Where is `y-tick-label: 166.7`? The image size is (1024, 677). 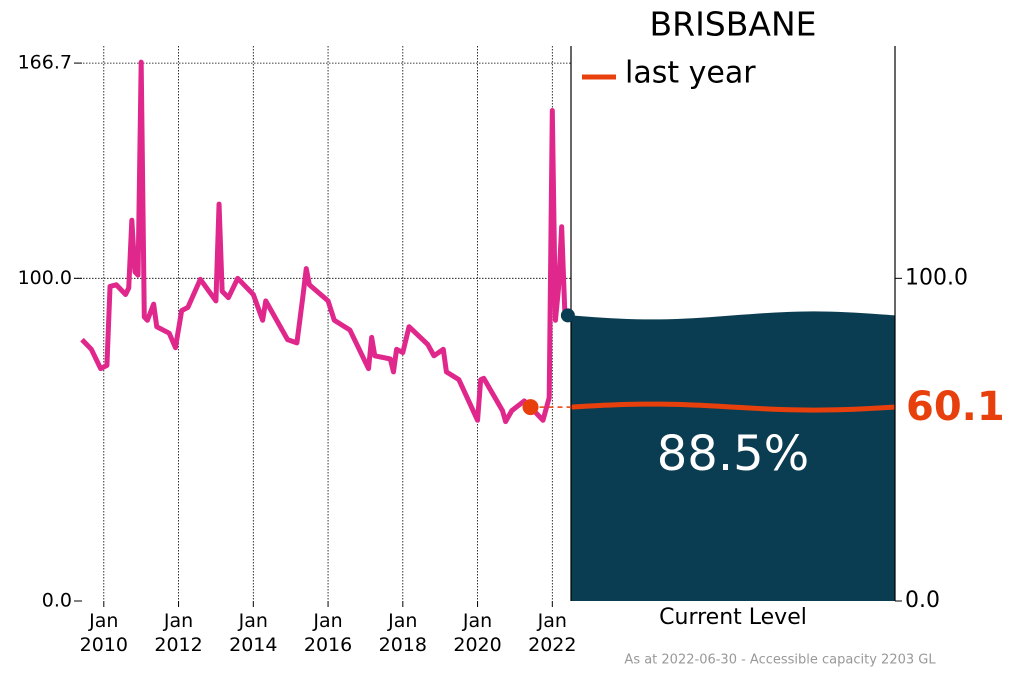
y-tick-label: 166.7 is located at coordinates (45, 63).